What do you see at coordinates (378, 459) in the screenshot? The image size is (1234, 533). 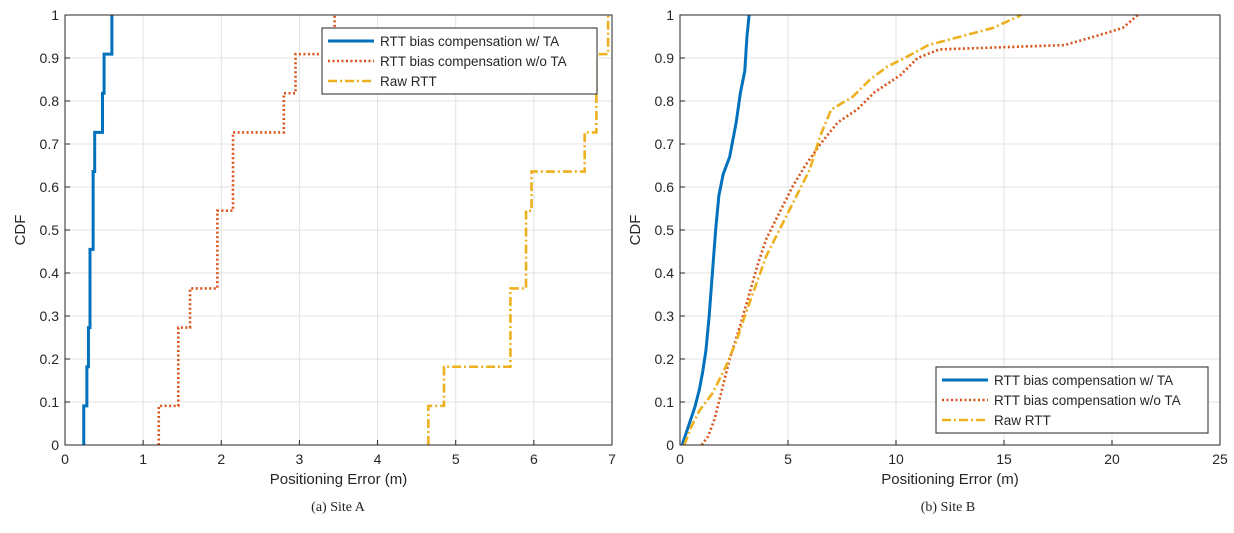 I see `x-tick-label: 4` at bounding box center [378, 459].